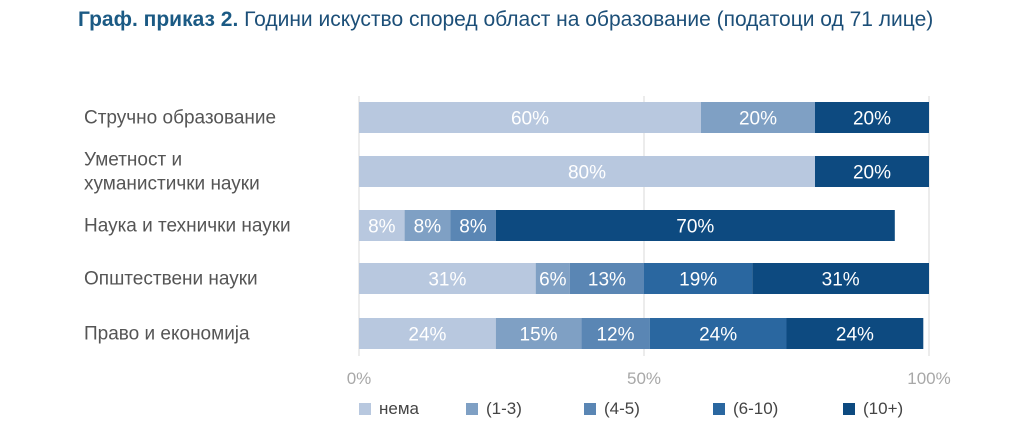 The width and height of the screenshot is (1024, 432). What do you see at coordinates (928, 378) in the screenshot?
I see `x-tick-label: 100%` at bounding box center [928, 378].